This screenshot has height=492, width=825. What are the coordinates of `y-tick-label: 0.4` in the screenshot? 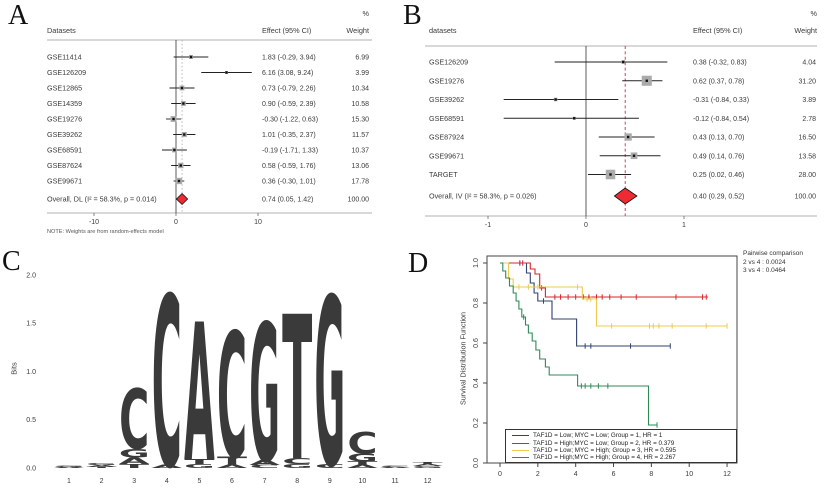 It's located at (476, 383).